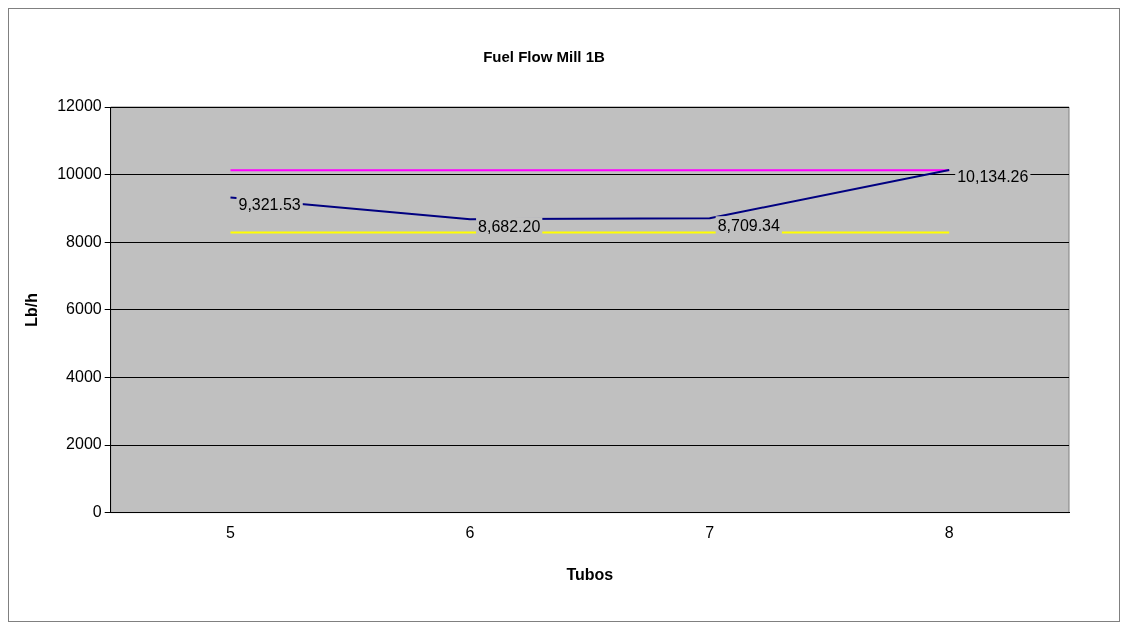 Image resolution: width=1136 pixels, height=630 pixels. I want to click on y-tick-label: 6000, so click(84, 309).